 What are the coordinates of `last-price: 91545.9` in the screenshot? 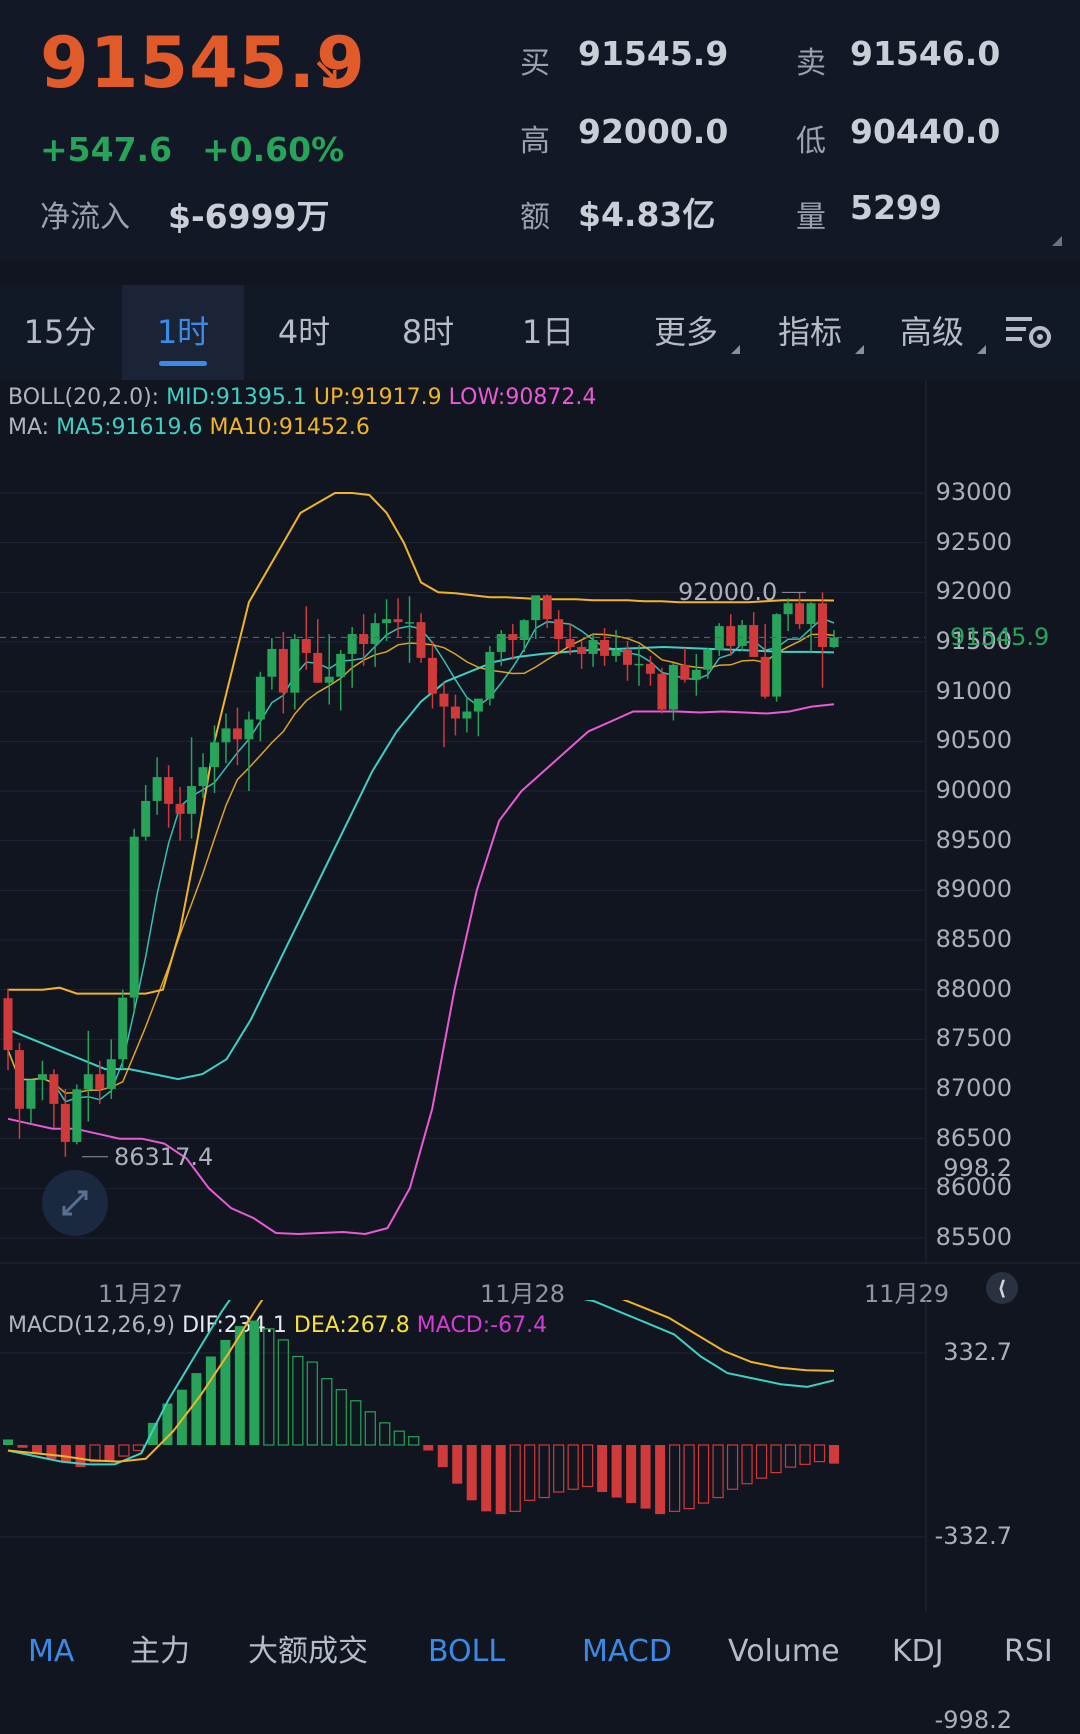 It's located at (203, 63).